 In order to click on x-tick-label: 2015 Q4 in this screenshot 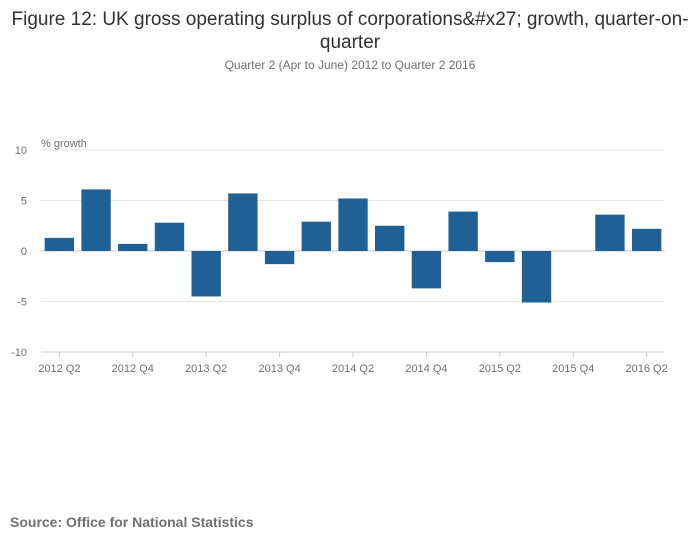, I will do `click(573, 369)`.